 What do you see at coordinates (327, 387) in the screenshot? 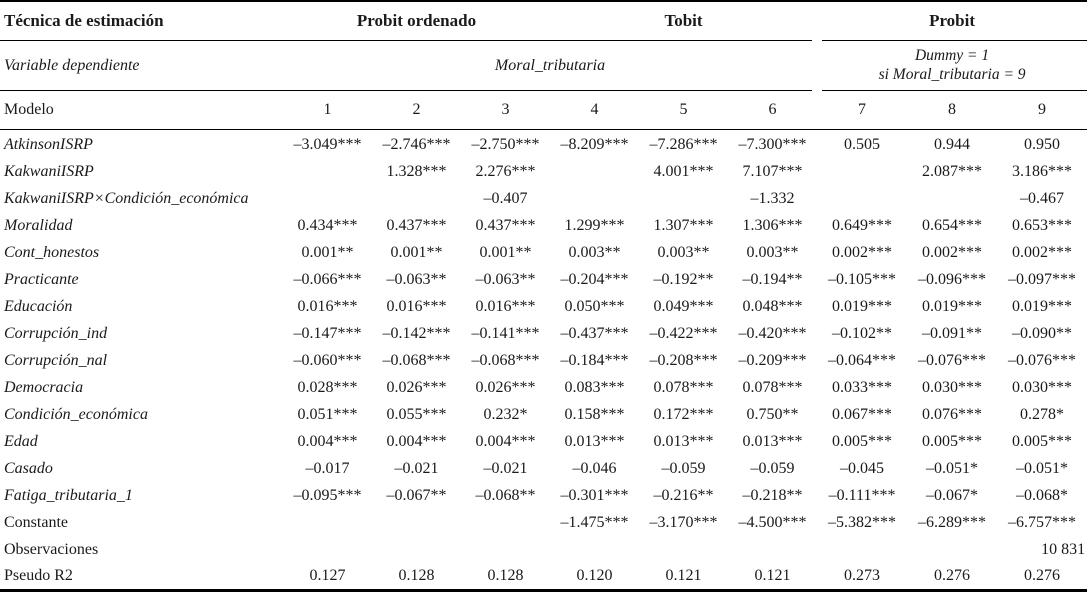
I see `cell-value: 0.028***` at bounding box center [327, 387].